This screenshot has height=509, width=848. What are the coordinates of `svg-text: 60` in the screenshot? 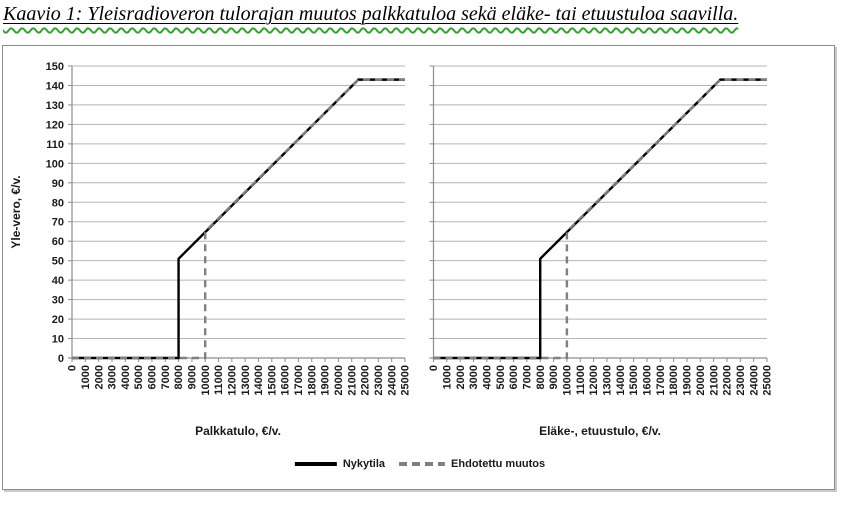 It's located at (58, 242).